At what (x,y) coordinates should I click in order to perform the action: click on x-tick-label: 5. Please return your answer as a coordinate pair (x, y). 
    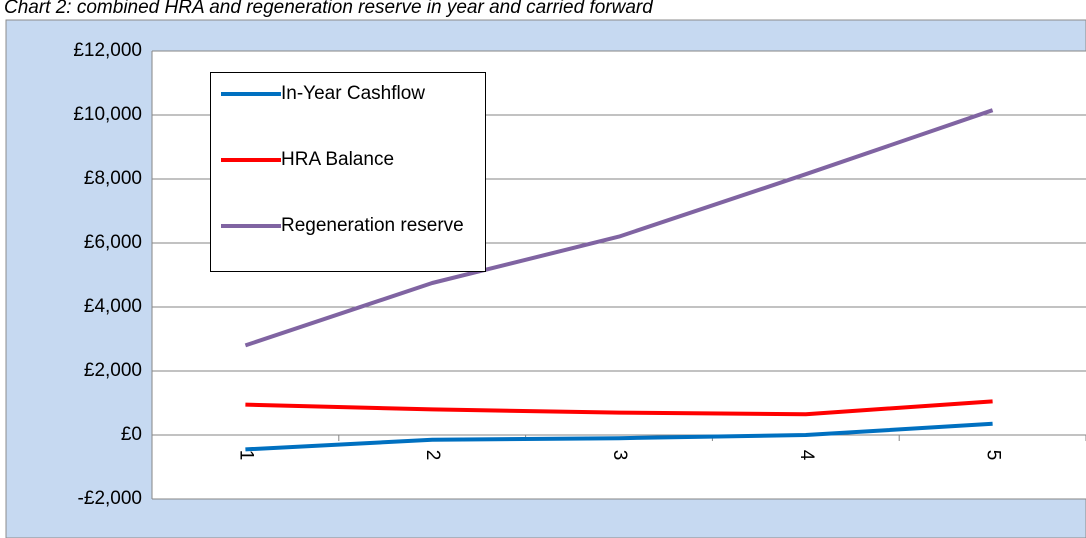
    Looking at the image, I should click on (993, 455).